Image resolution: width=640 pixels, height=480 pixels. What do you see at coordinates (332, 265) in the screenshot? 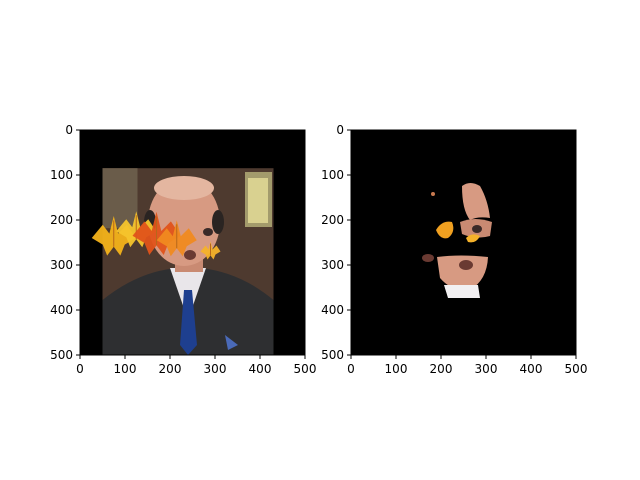
I see `right-ytick-label: 300` at bounding box center [332, 265].